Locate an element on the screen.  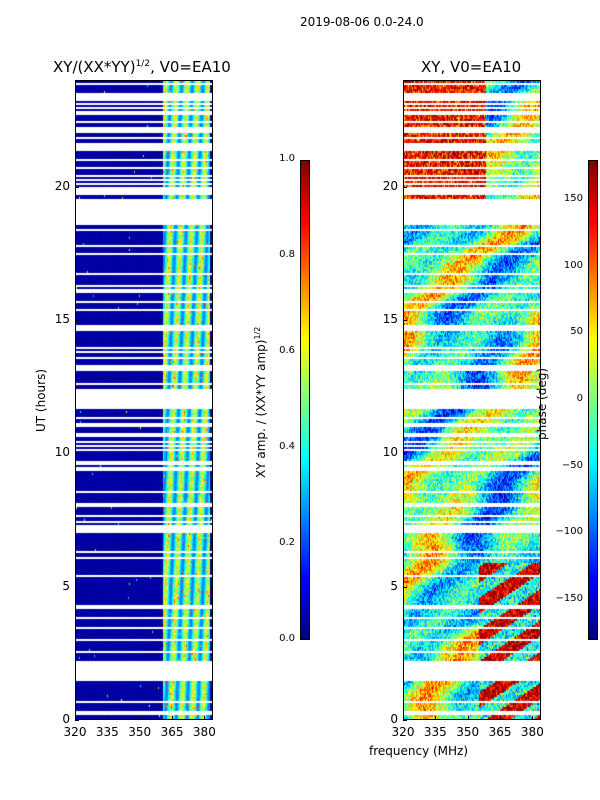
amp-cb-tick-label: 0.6 is located at coordinates (287, 350).